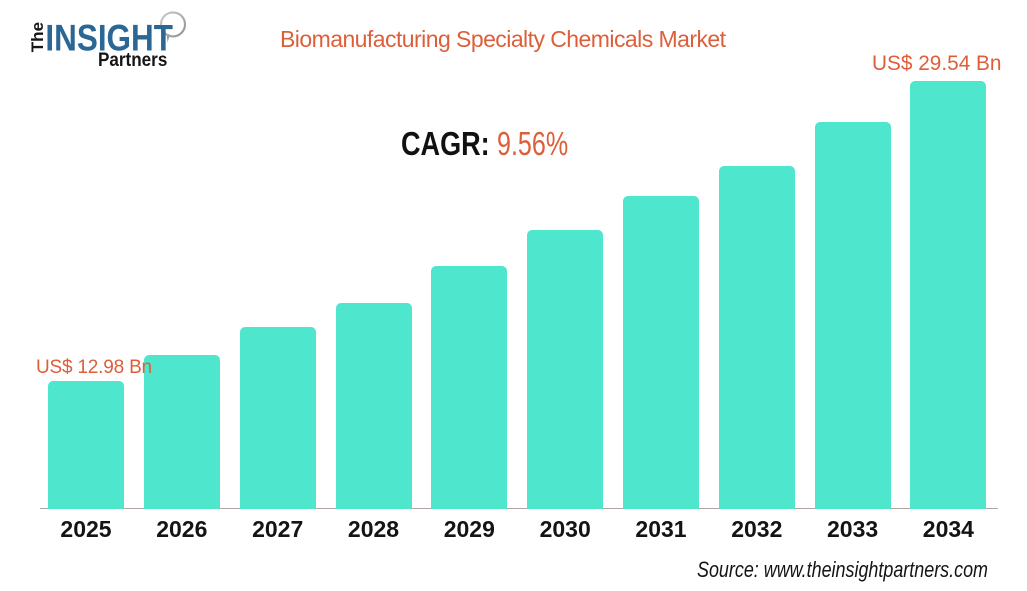 The width and height of the screenshot is (1027, 591). What do you see at coordinates (37, 37) in the screenshot?
I see `svg-text: The` at bounding box center [37, 37].